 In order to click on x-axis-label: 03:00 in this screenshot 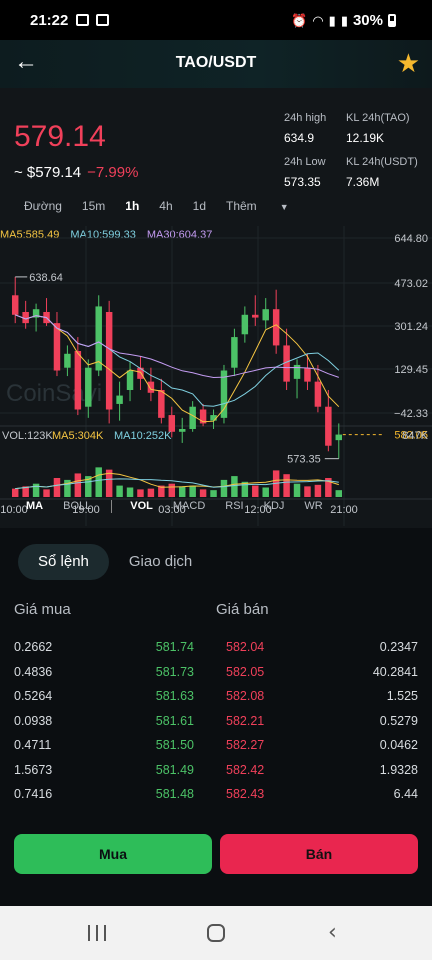, I will do `click(172, 510)`.